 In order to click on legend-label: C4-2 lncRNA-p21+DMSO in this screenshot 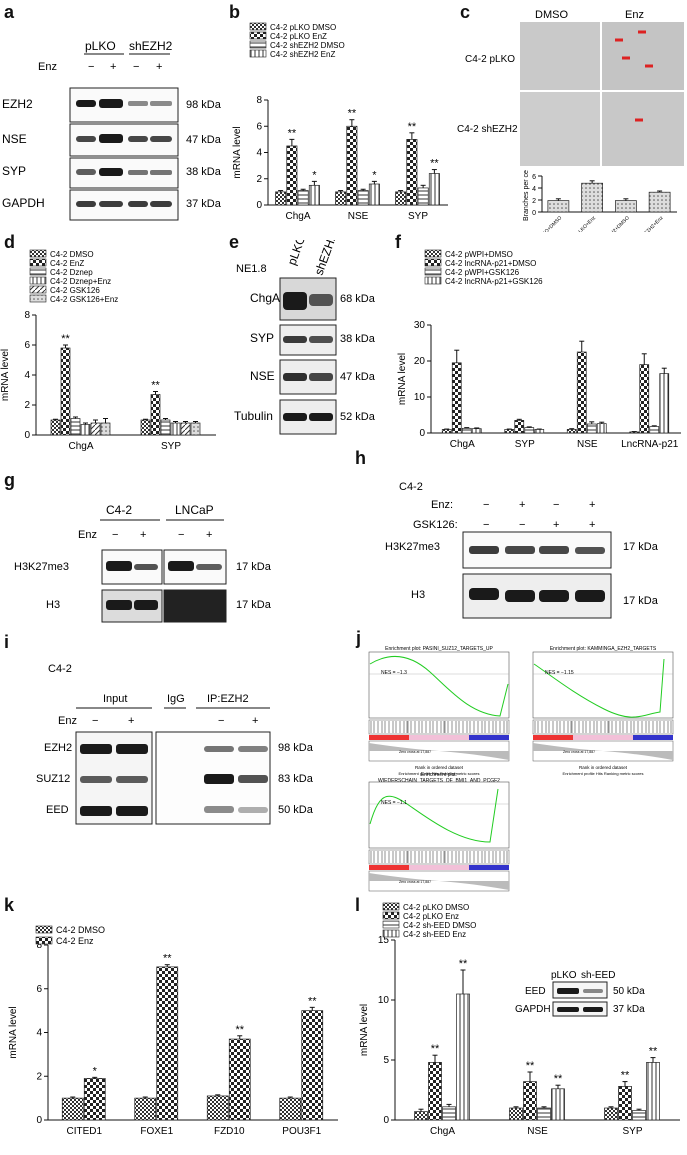, I will do `click(490, 263)`.